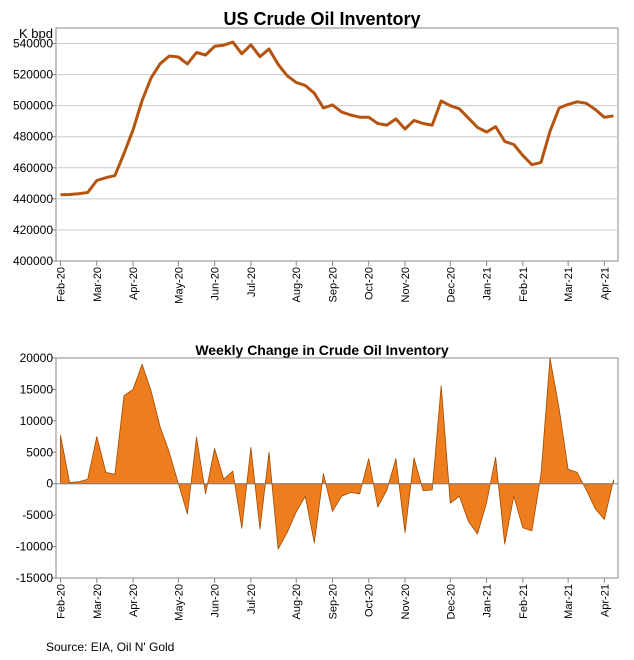  What do you see at coordinates (110, 647) in the screenshot?
I see `source-note: Source: EIA, Oil N' Gold` at bounding box center [110, 647].